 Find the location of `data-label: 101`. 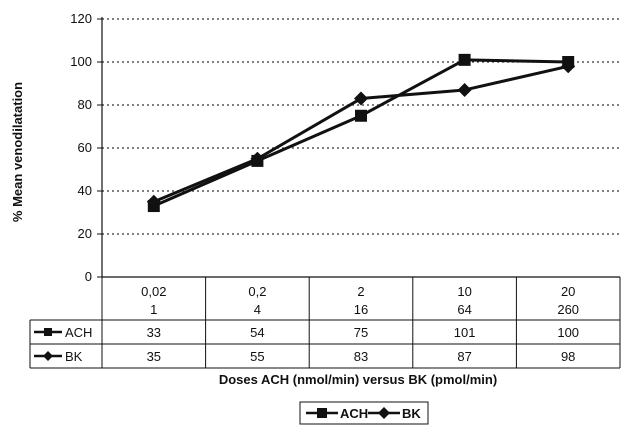

data-label: 101 is located at coordinates (465, 332).